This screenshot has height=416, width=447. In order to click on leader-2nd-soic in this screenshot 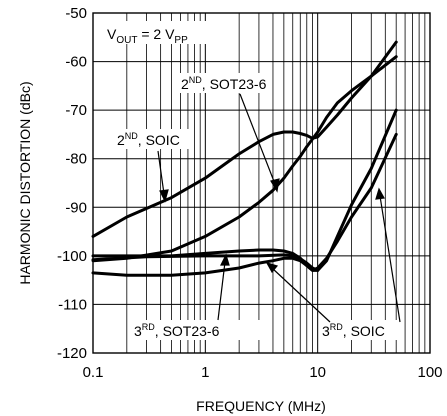, I will do `click(161, 172)`.